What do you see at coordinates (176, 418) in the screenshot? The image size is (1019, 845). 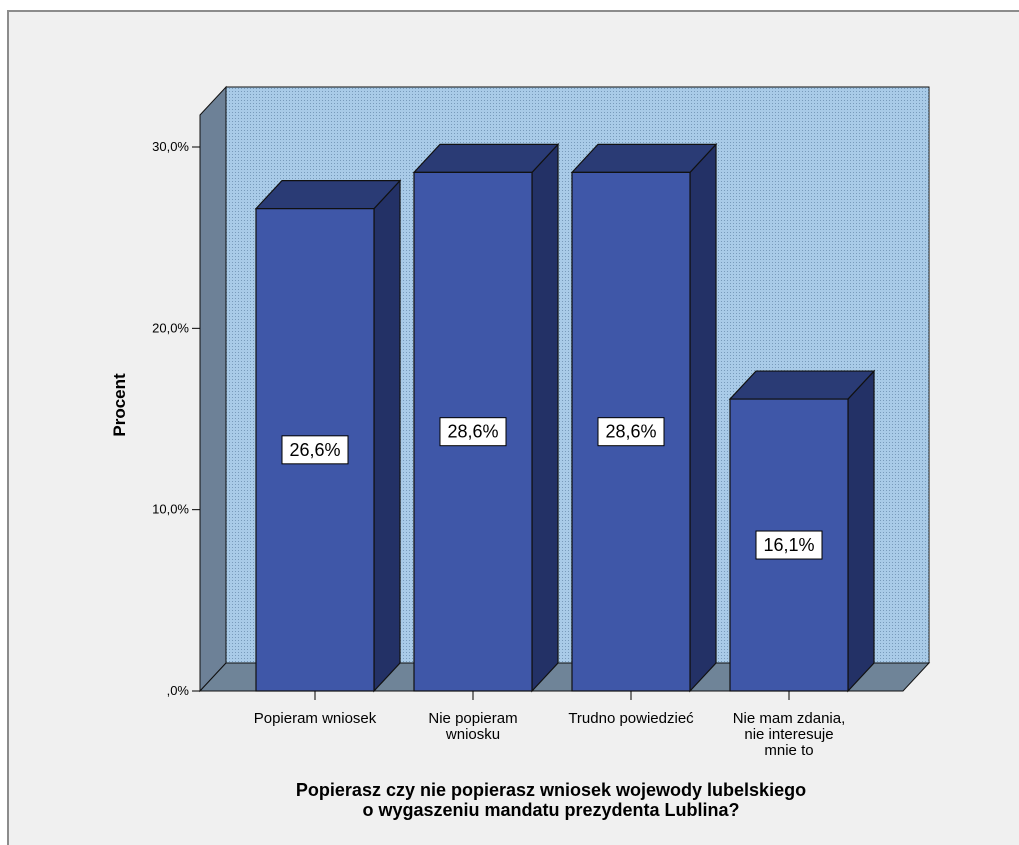 I see `y-axis: ,0% 10,0% 20,0% 30,0%` at bounding box center [176, 418].